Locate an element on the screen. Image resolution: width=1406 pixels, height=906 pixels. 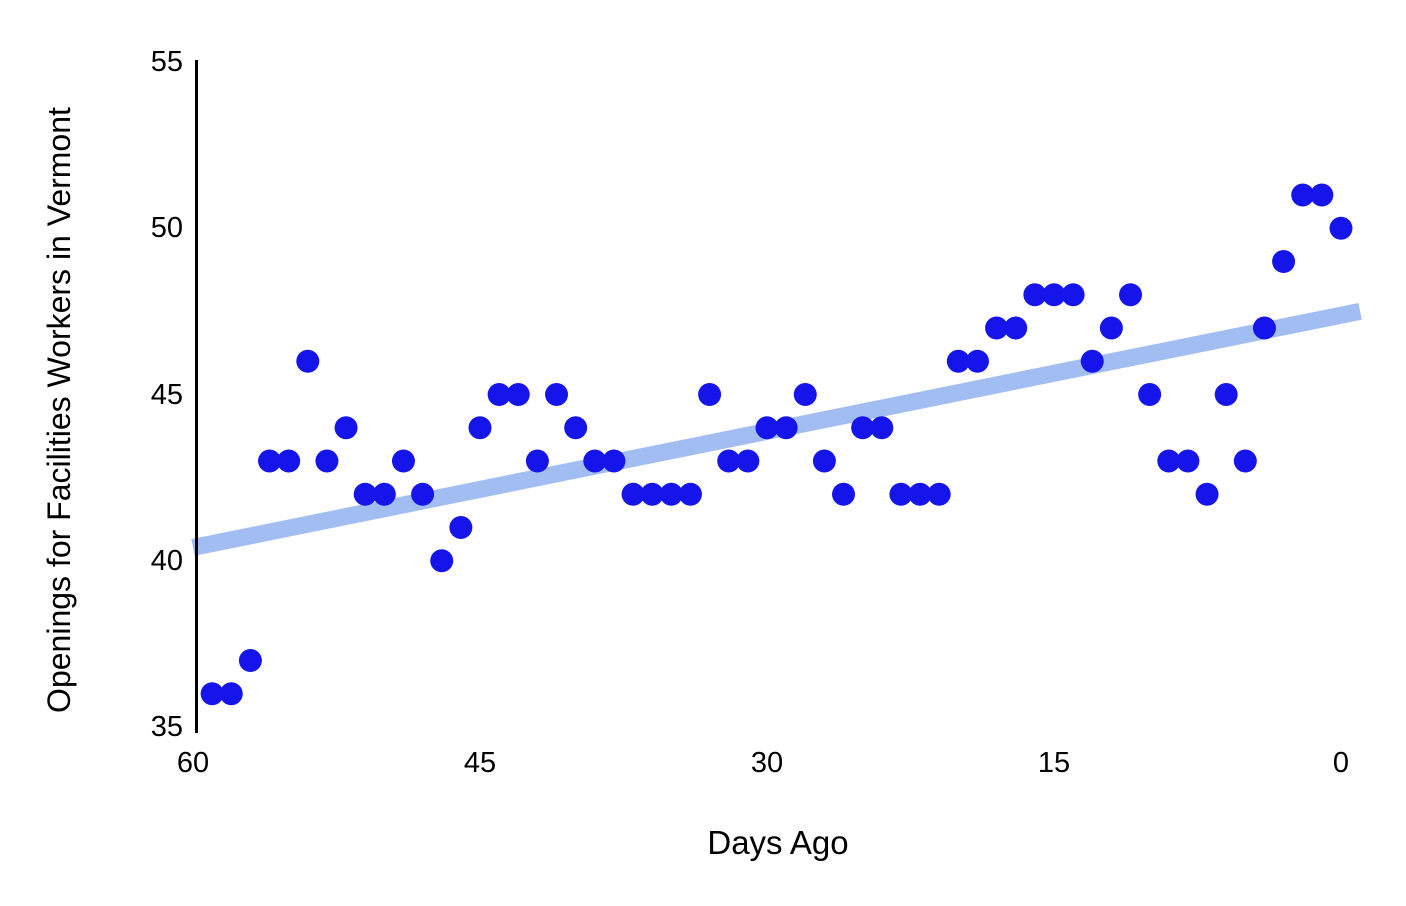
x-tick-label: 30 is located at coordinates (767, 763).